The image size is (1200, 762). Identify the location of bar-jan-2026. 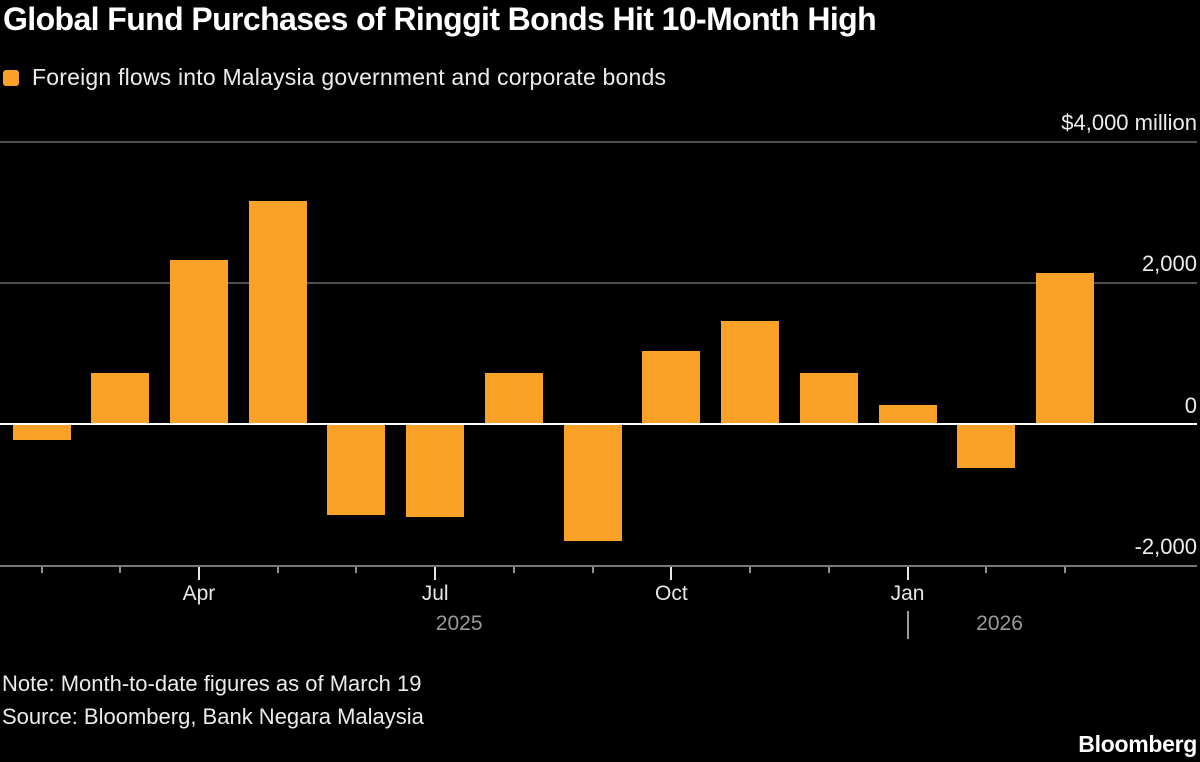
(907, 414).